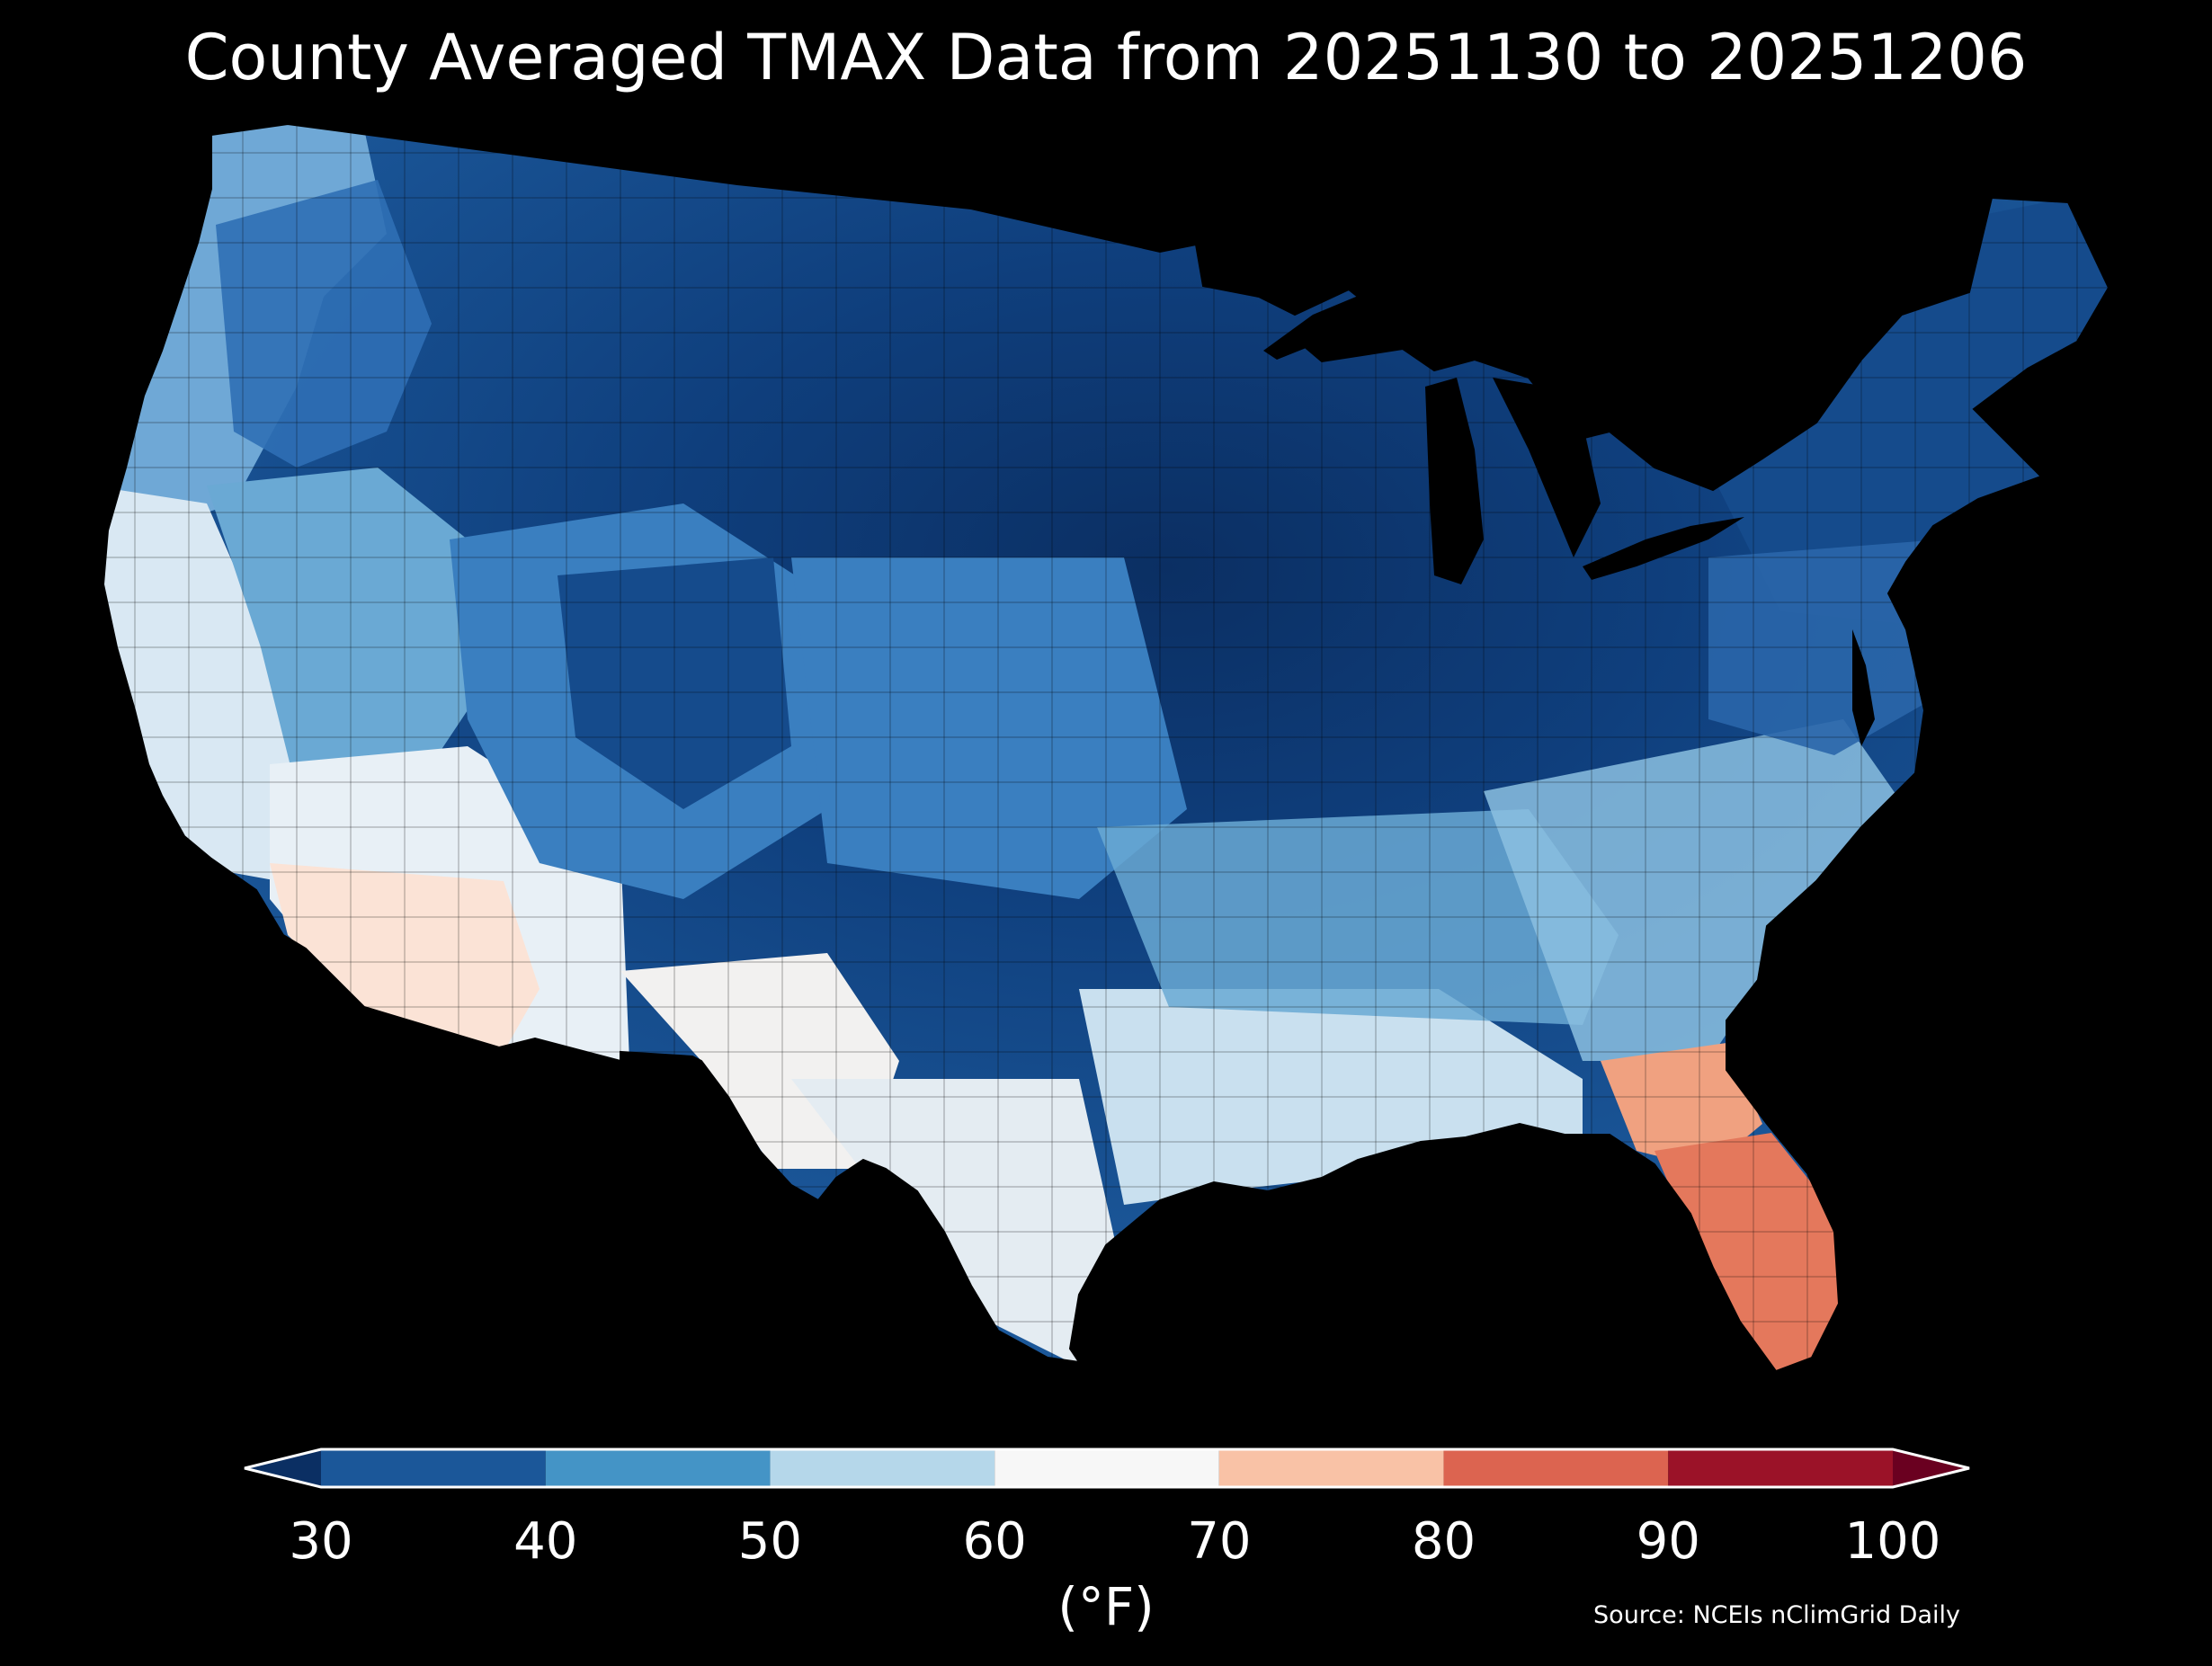  Describe the element at coordinates (1863, 687) in the screenshot. I see `chesapeake-bay` at that location.